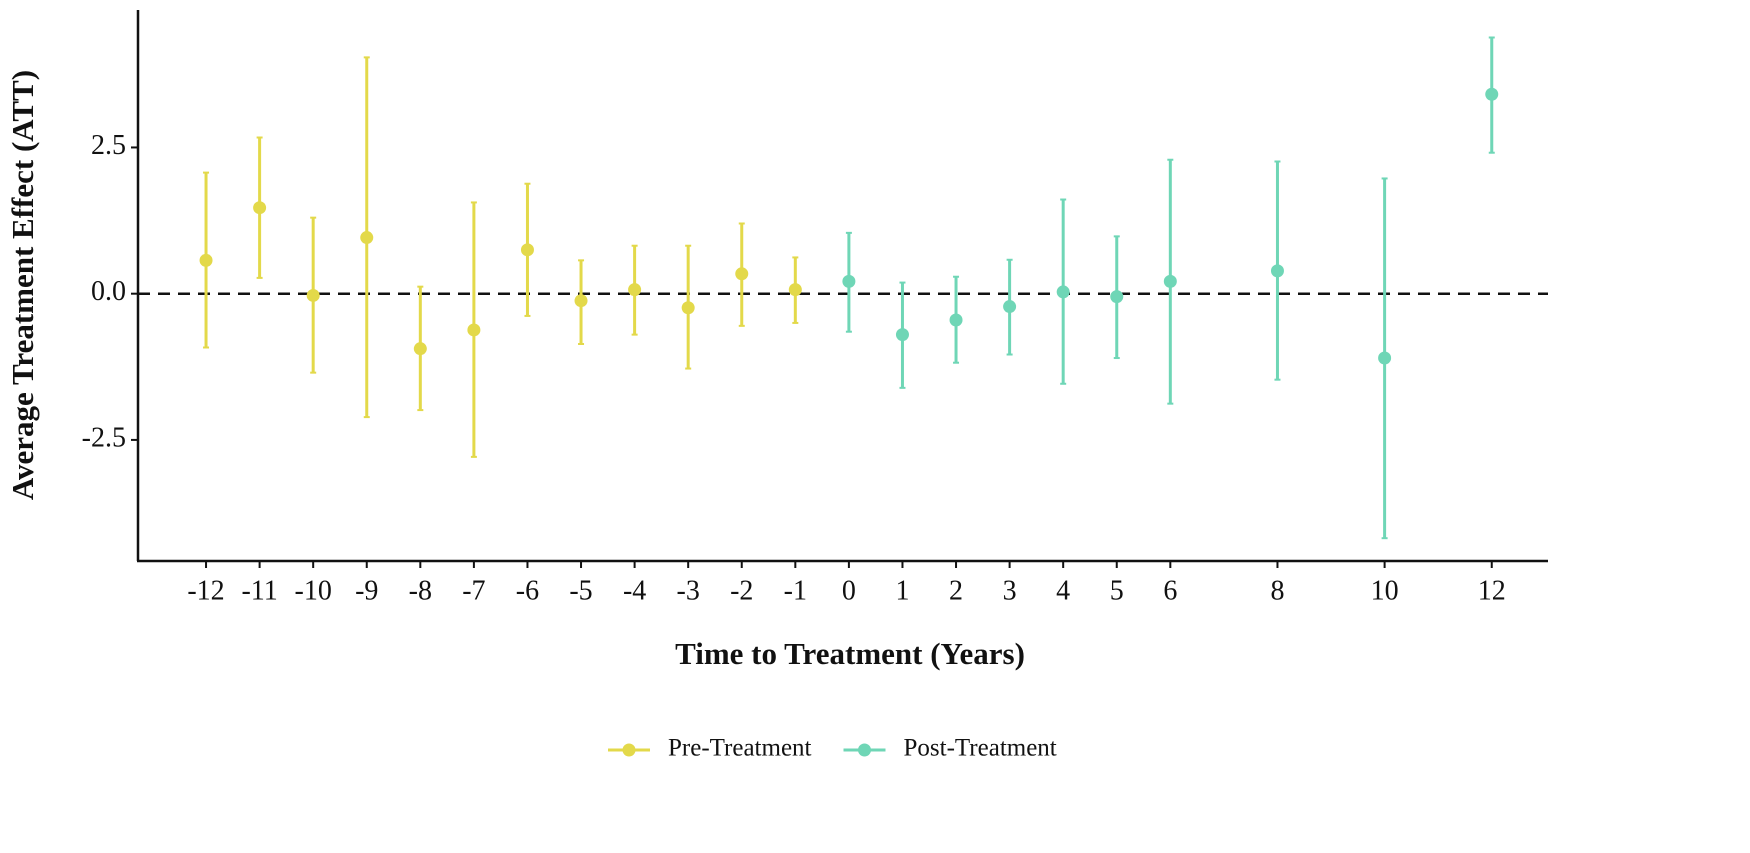 The width and height of the screenshot is (1750, 853). What do you see at coordinates (527, 590) in the screenshot?
I see `x-tick-label: -6` at bounding box center [527, 590].